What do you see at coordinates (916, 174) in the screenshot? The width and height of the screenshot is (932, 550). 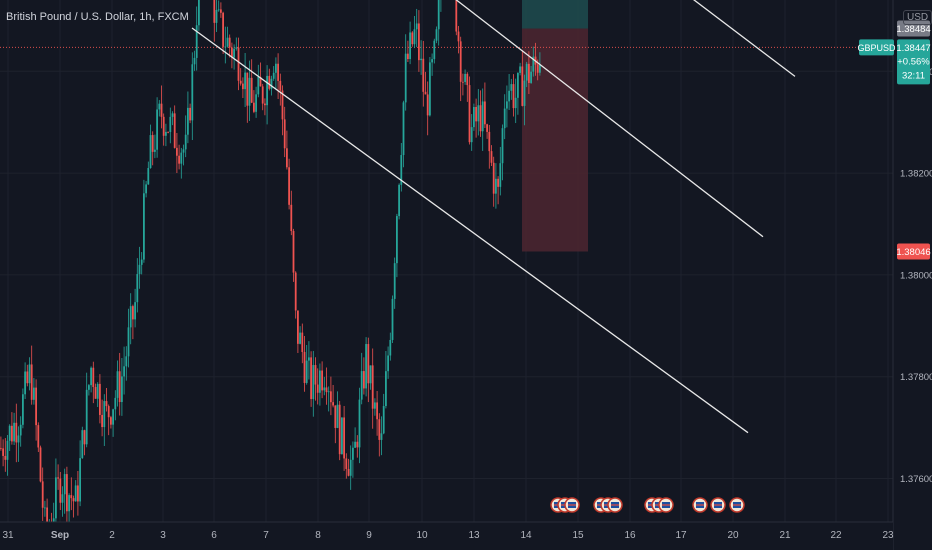 I see `price-tick-label: 1.38200` at bounding box center [916, 174].